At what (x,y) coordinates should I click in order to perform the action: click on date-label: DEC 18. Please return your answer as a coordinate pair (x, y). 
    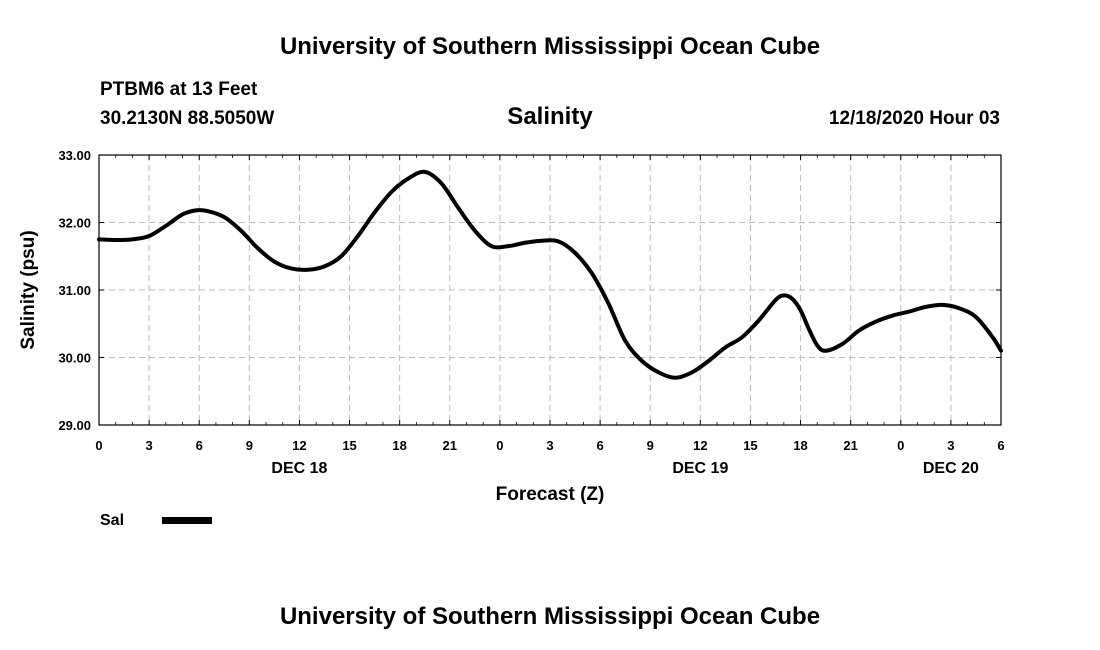
    Looking at the image, I should click on (299, 468).